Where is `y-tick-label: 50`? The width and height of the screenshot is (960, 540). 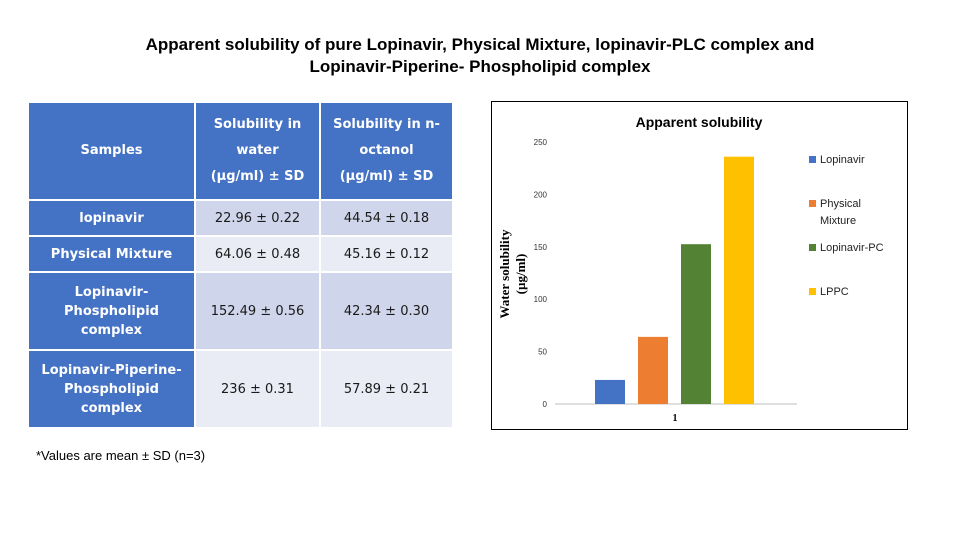
y-tick-label: 50 is located at coordinates (542, 352).